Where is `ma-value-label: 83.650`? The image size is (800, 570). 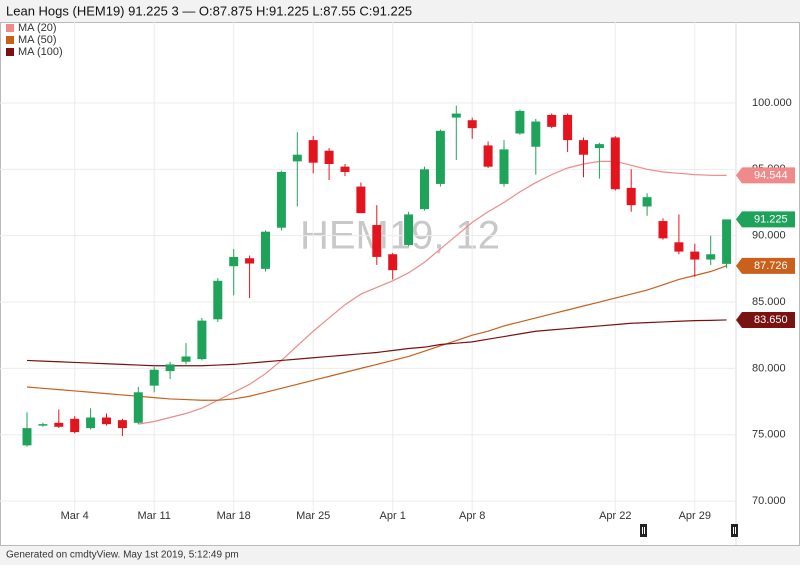 ma-value-label: 83.650 is located at coordinates (771, 320).